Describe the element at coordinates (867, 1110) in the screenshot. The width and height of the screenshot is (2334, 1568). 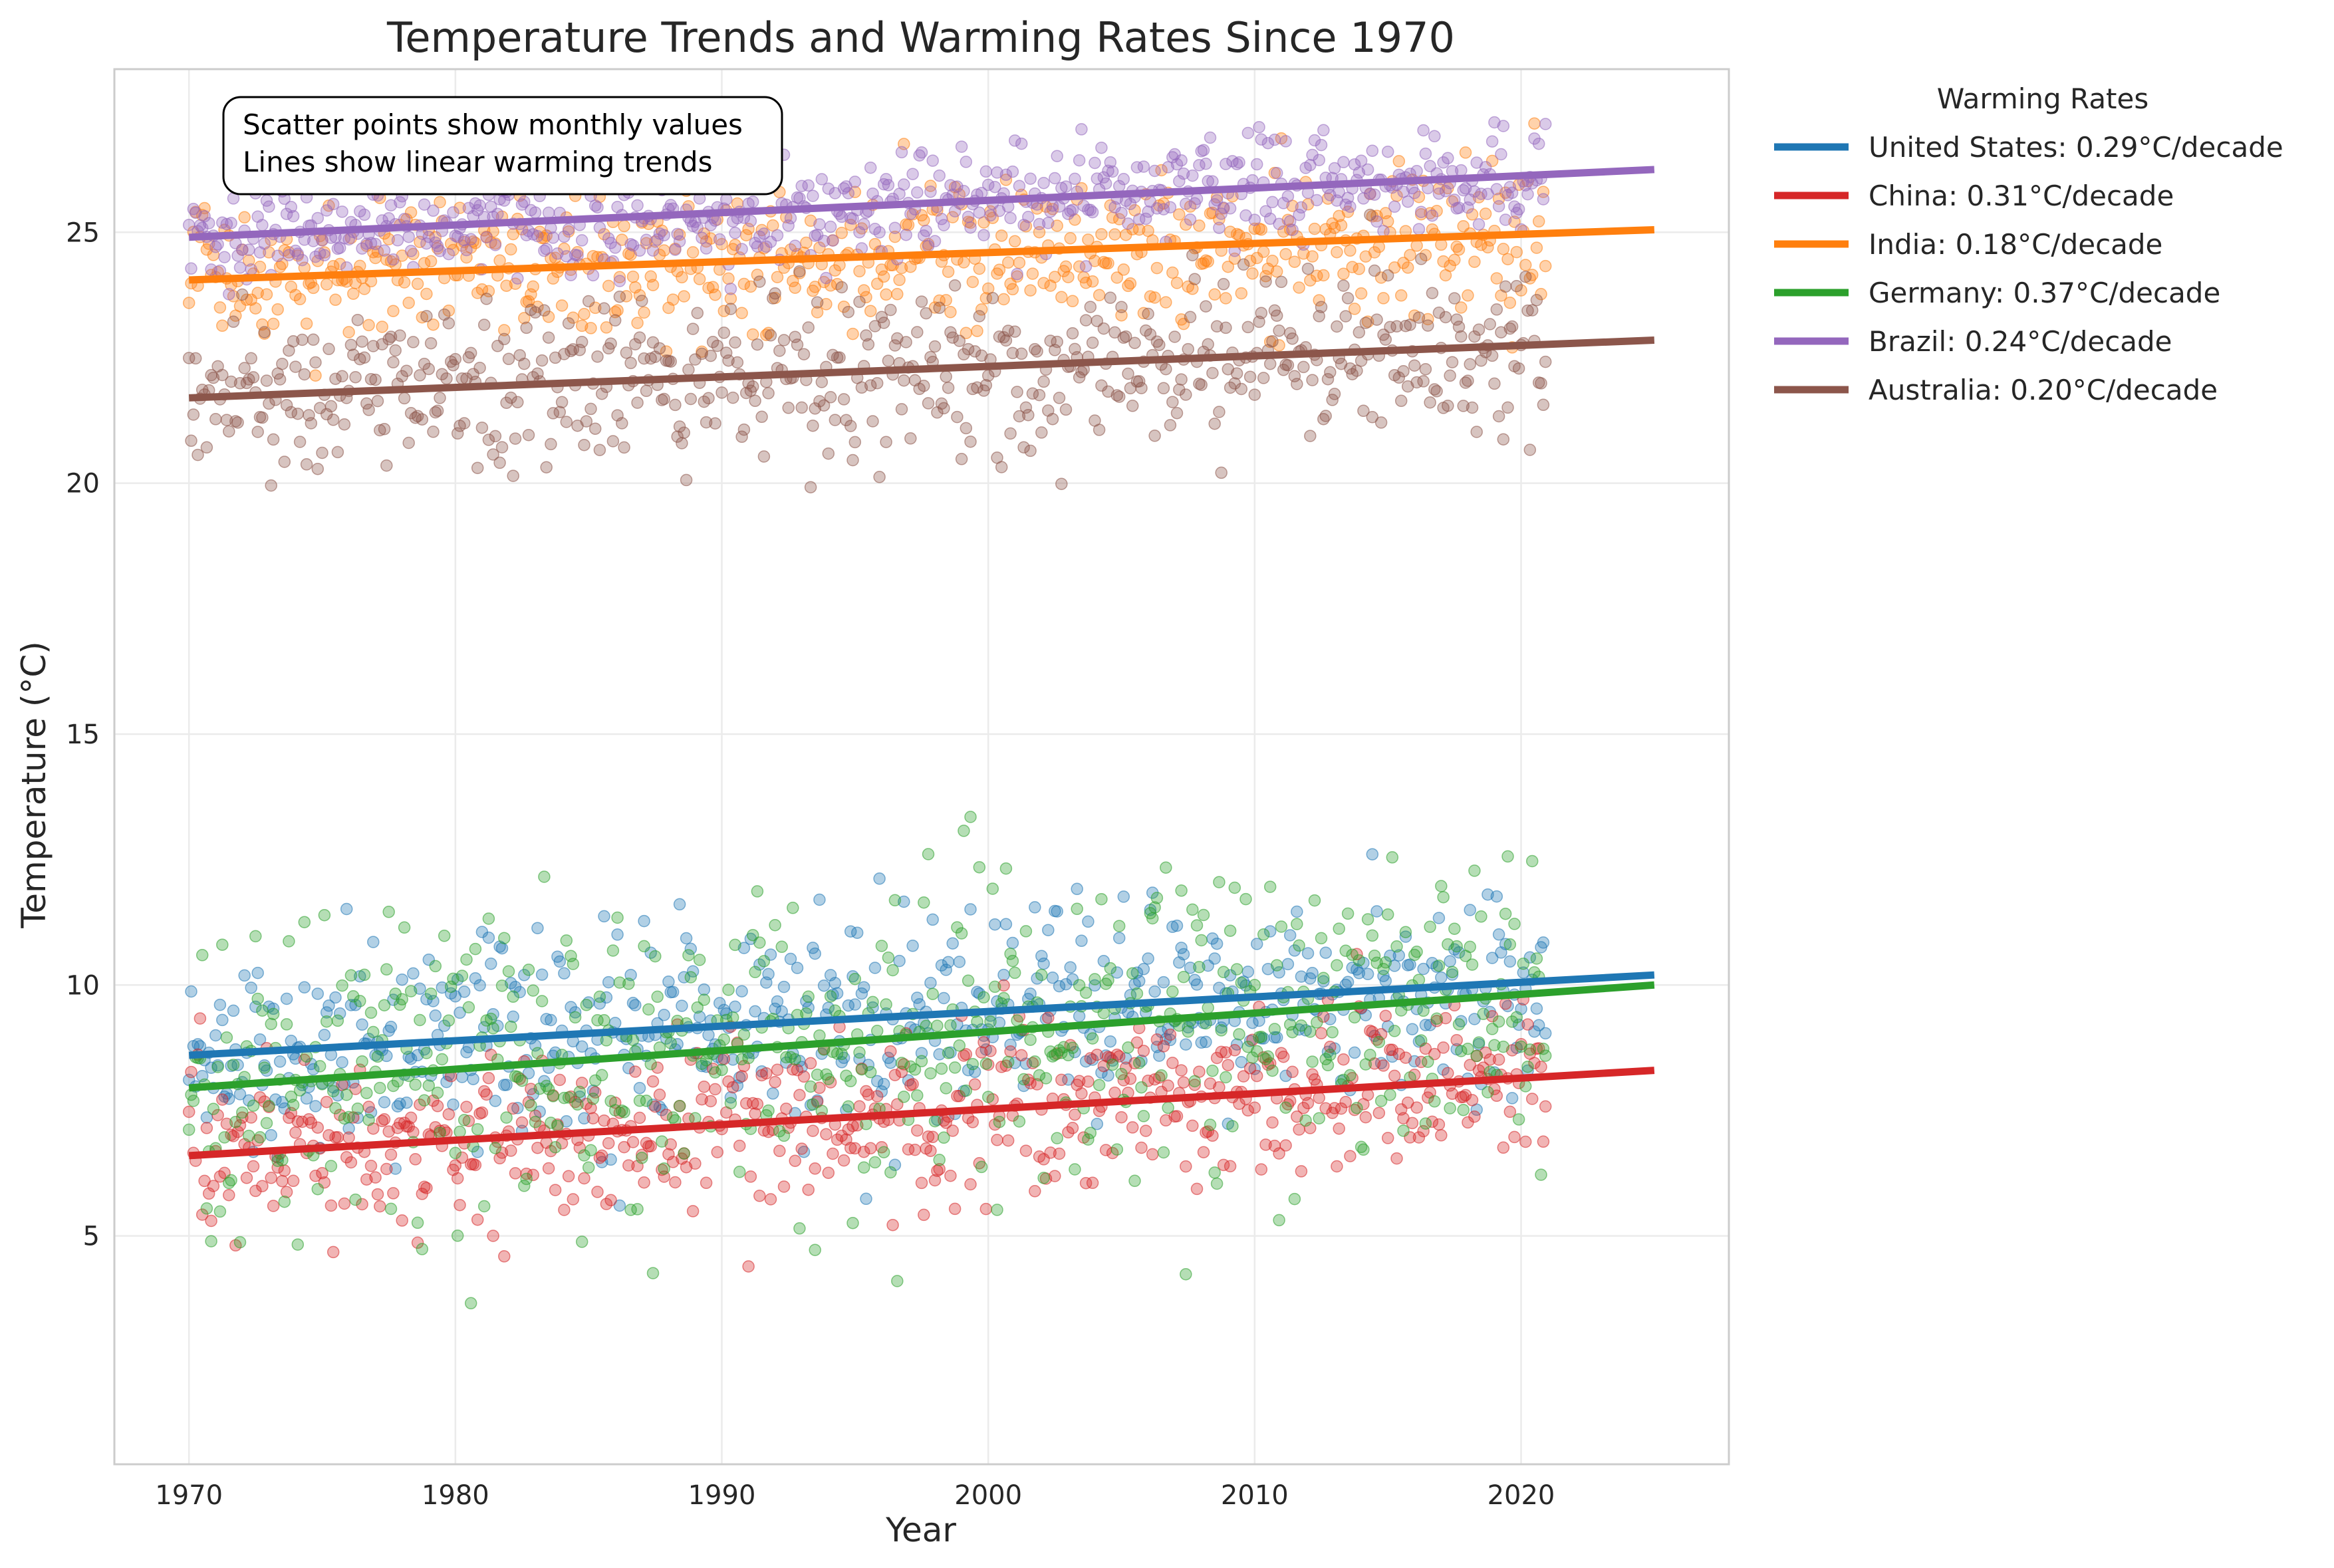
I see `scatter-series-china` at that location.